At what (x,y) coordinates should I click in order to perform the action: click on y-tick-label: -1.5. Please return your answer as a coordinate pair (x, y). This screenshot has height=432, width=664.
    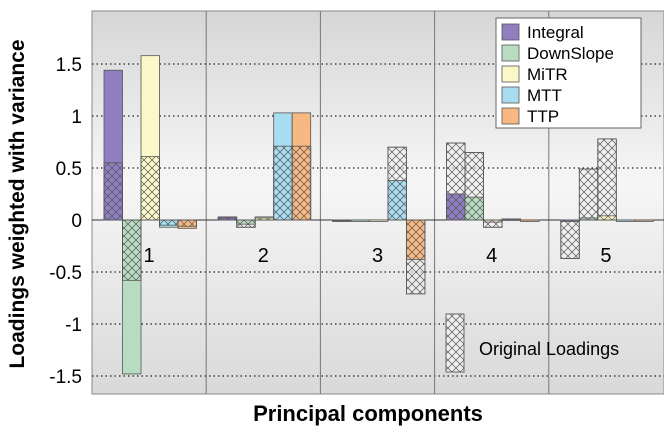
    Looking at the image, I should click on (65, 377).